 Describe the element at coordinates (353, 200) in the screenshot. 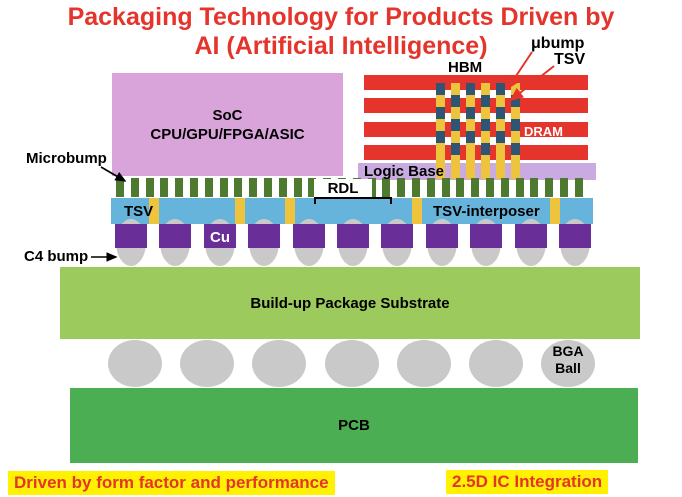

I see `rdl-bracket` at that location.